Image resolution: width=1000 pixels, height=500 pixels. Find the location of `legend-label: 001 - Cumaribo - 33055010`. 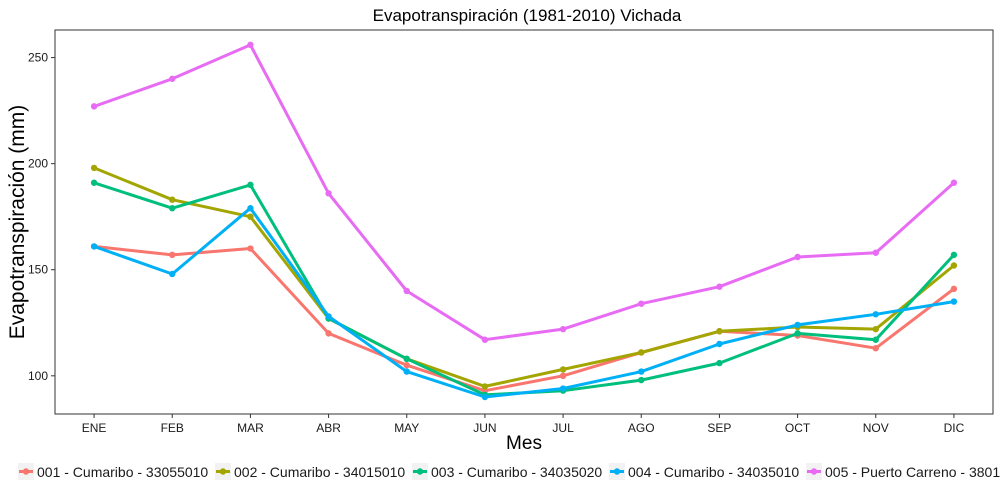

legend-label: 001 - Cumaribo - 33055010 is located at coordinates (122, 472).